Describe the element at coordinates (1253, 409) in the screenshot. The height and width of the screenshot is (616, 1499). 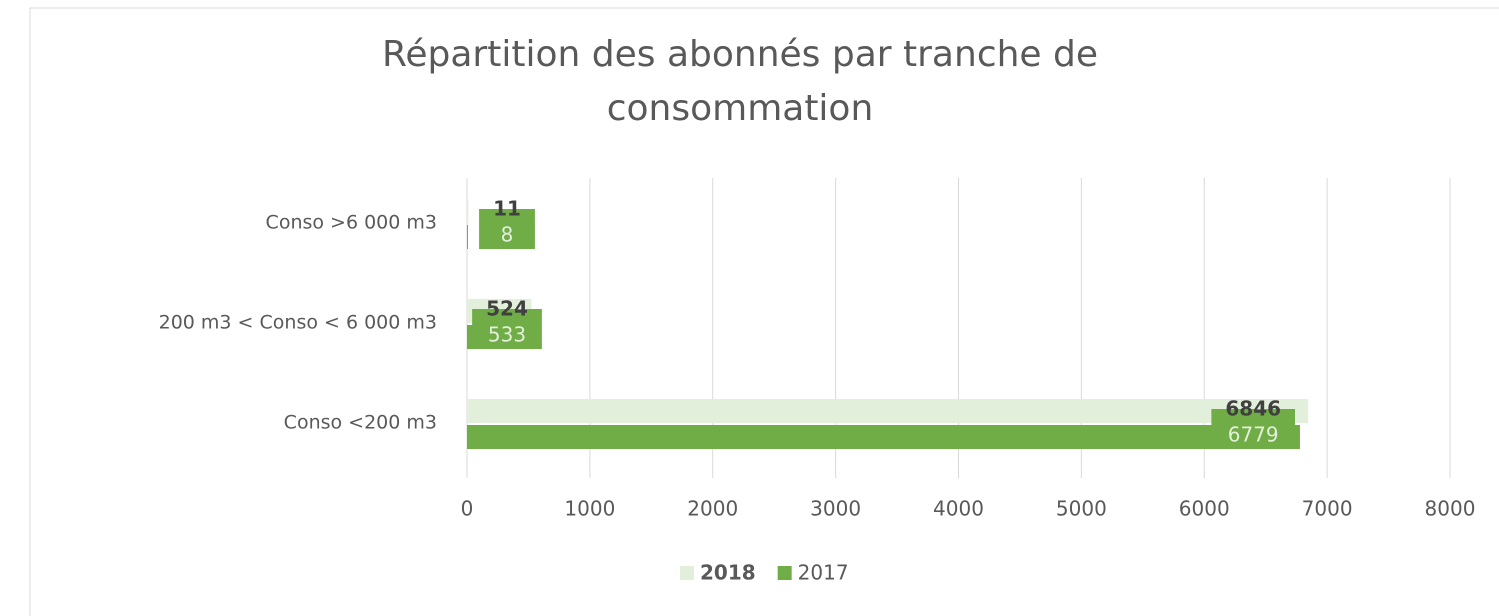
I see `data-label: 6846` at that location.